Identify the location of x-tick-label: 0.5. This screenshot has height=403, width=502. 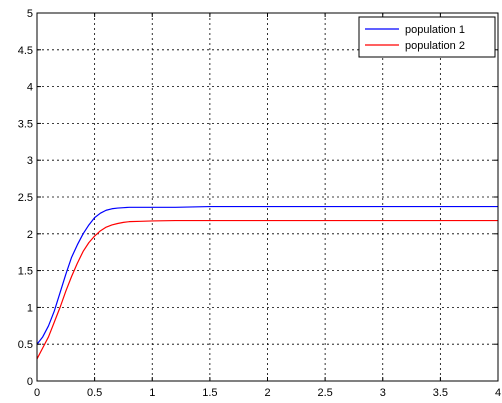
(94, 393).